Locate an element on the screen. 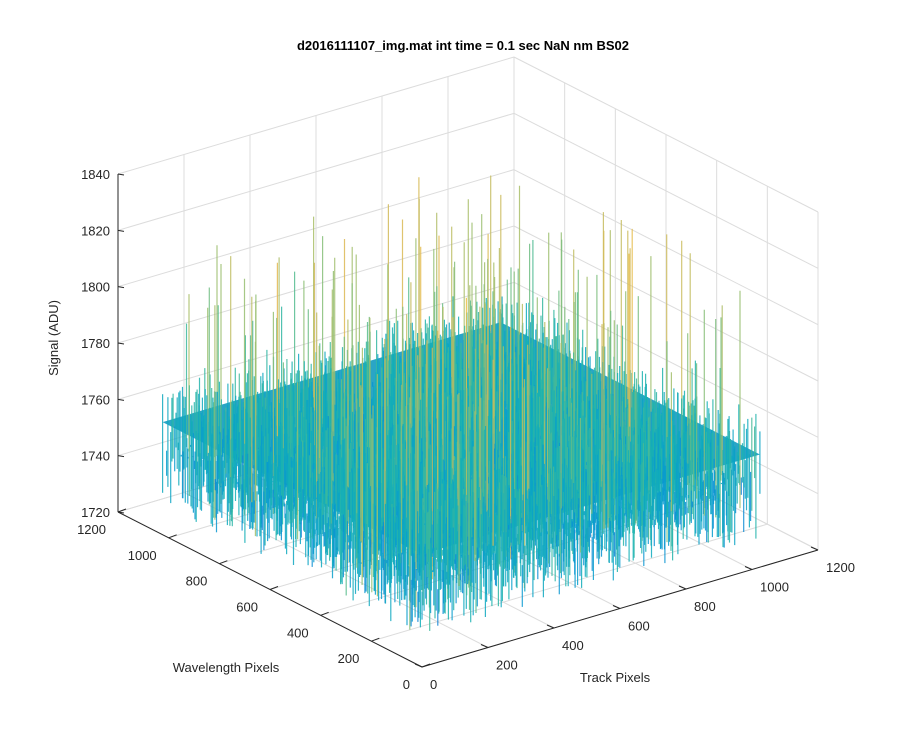 The image size is (900, 750). x-tick-label: 200 is located at coordinates (507, 665).